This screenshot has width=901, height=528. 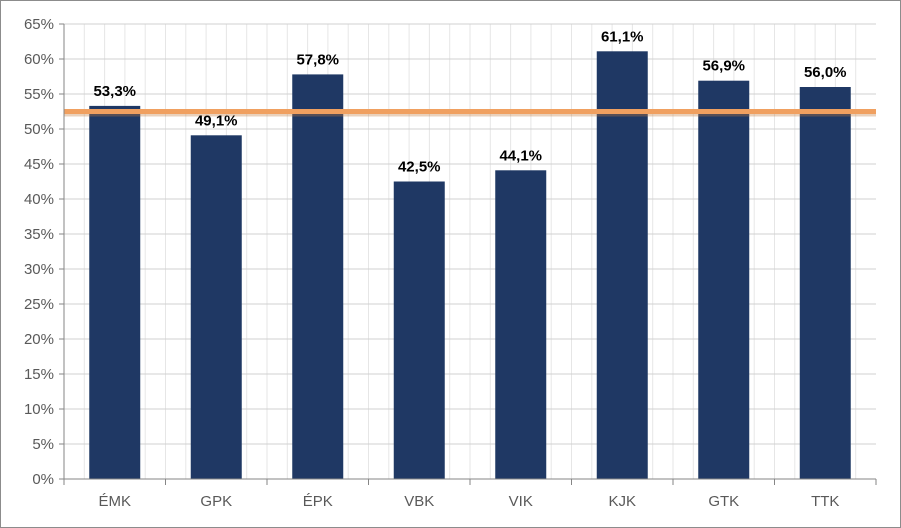 What do you see at coordinates (39, 269) in the screenshot?
I see `y-tick-label: 30%` at bounding box center [39, 269].